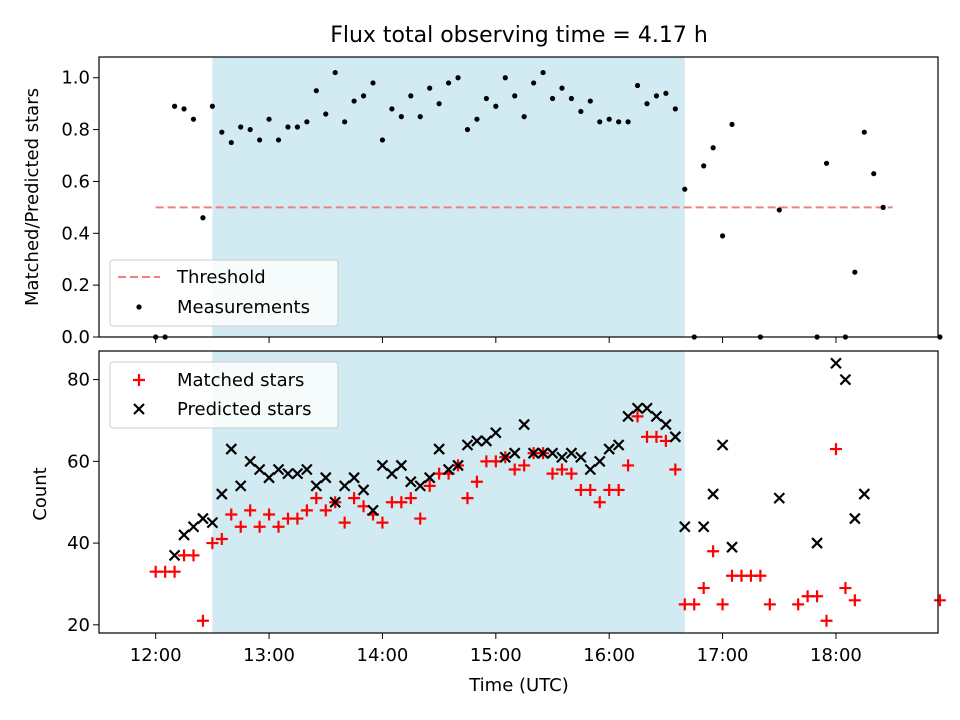  I want to click on bottom-legend: Matched stars Predicted stars, so click(224, 395).